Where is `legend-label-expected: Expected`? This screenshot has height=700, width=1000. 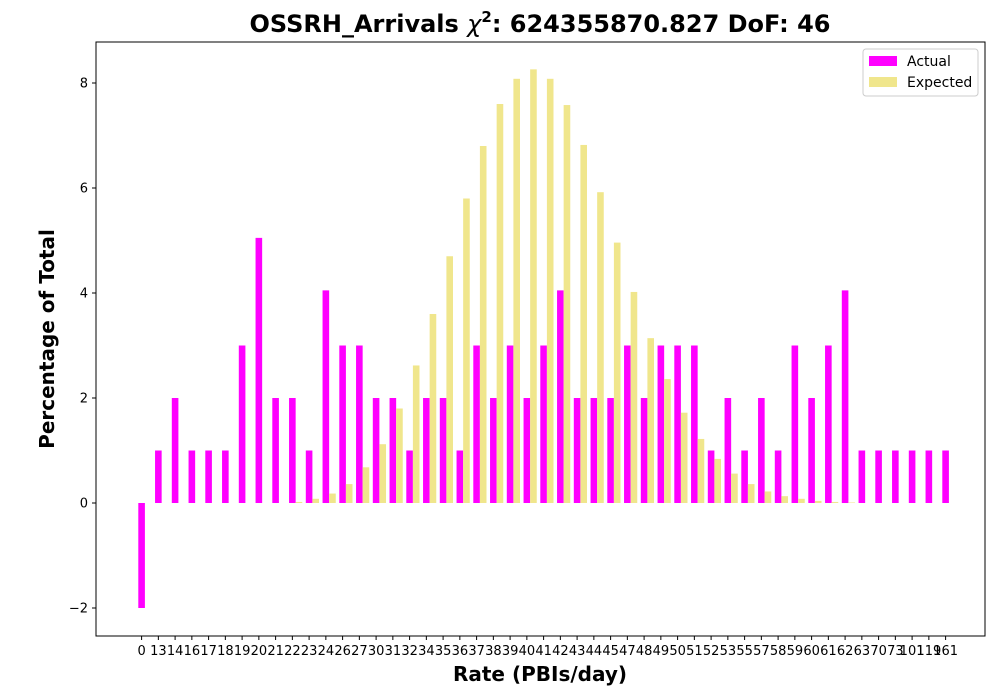 legend-label-expected: Expected is located at coordinates (939, 83).